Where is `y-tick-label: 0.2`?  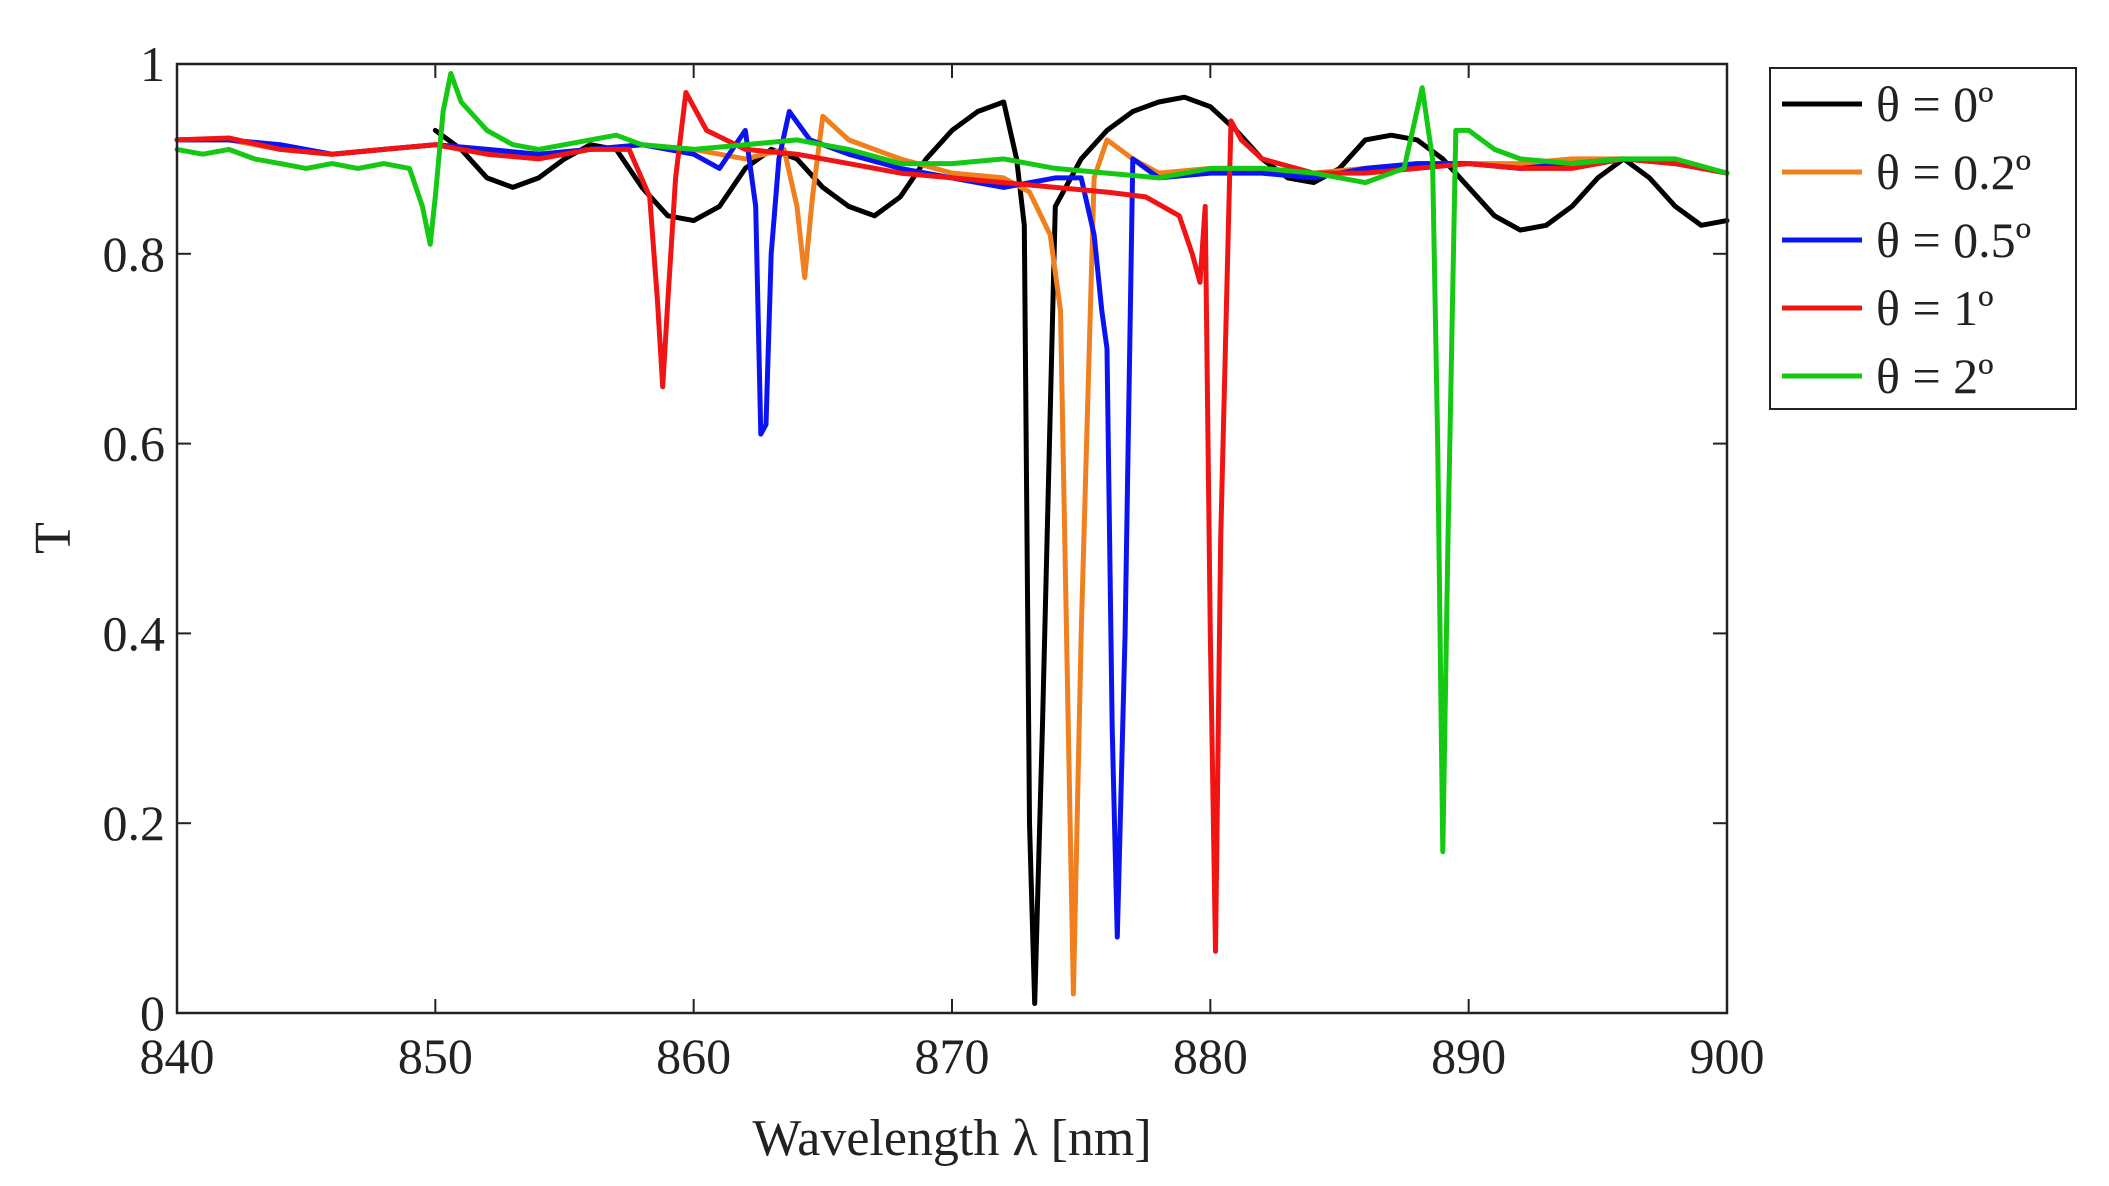
y-tick-label: 0.2 is located at coordinates (134, 823).